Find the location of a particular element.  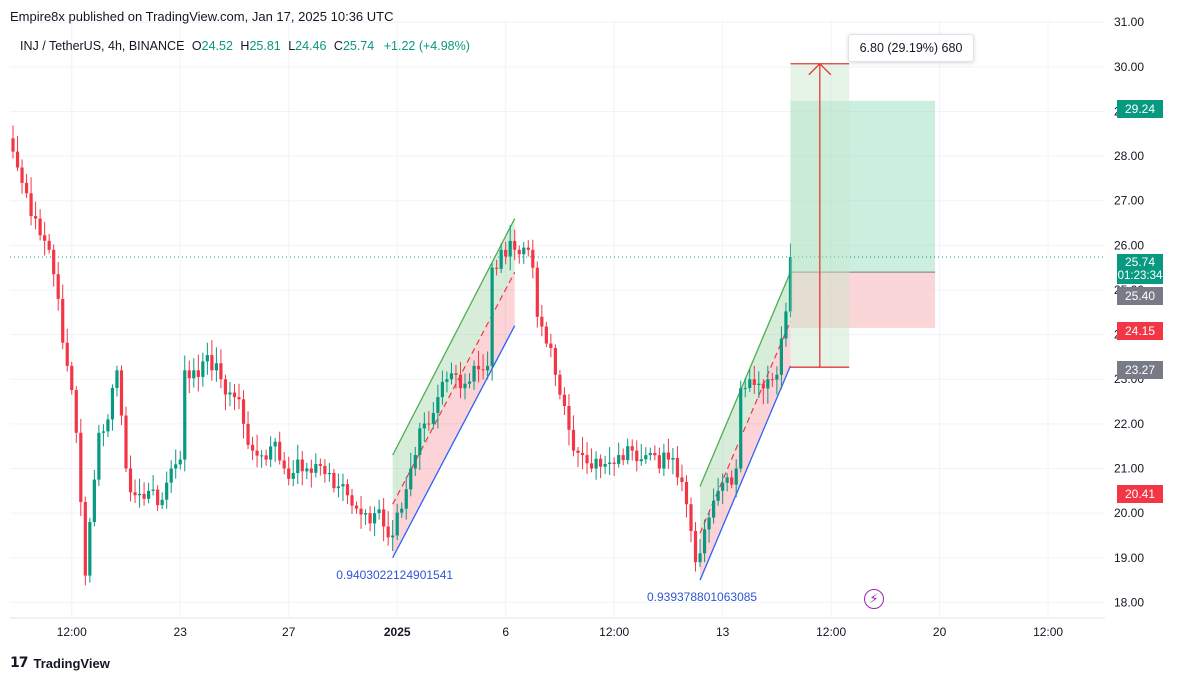

channel-mid-line is located at coordinates (454, 388).